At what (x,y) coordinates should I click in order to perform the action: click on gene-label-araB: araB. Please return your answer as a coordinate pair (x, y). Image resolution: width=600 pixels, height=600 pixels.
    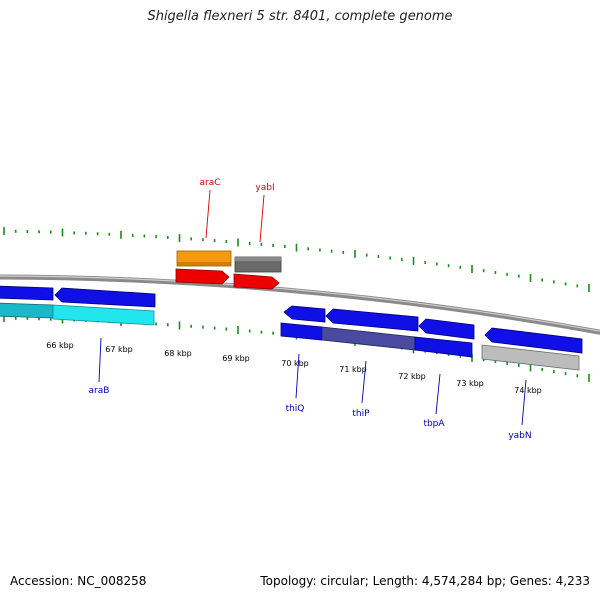
    Looking at the image, I should click on (99, 391).